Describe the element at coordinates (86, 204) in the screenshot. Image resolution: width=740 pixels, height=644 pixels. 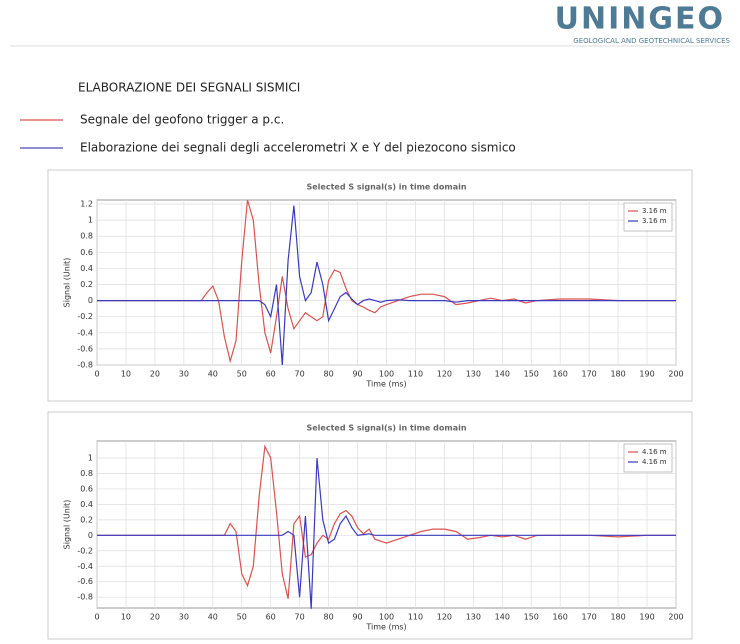
I see `y-tick-label: 1.2` at that location.